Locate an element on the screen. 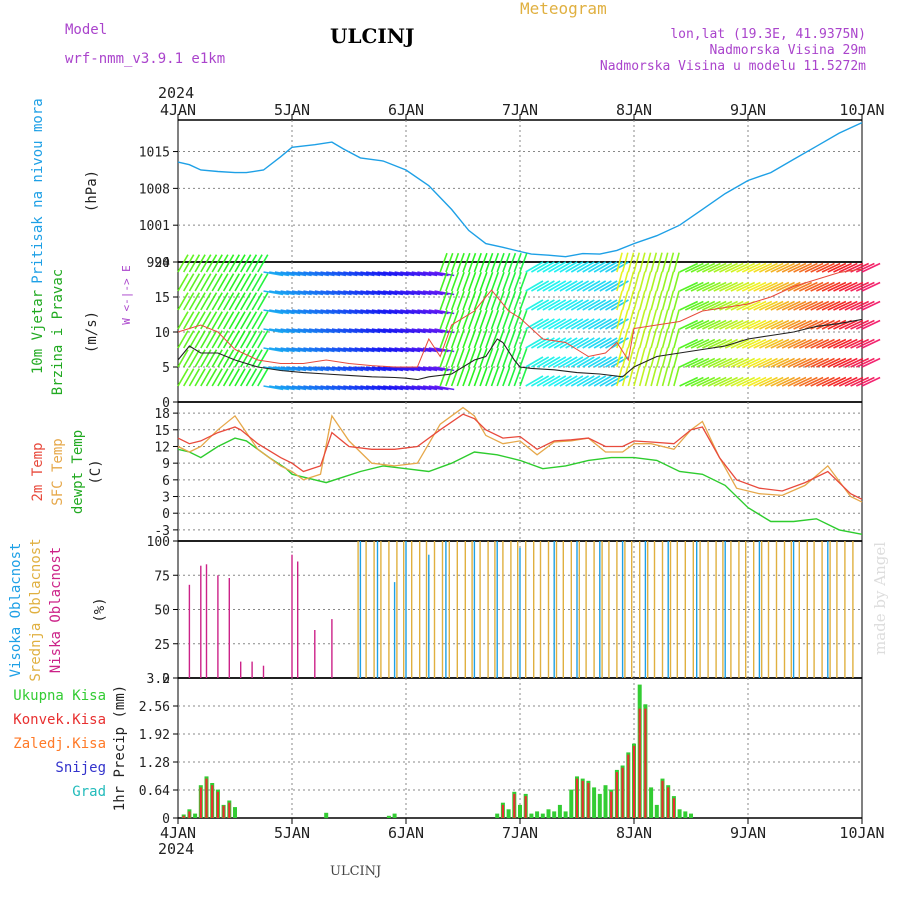  temperature-ytick-label: 3 is located at coordinates (166, 498).